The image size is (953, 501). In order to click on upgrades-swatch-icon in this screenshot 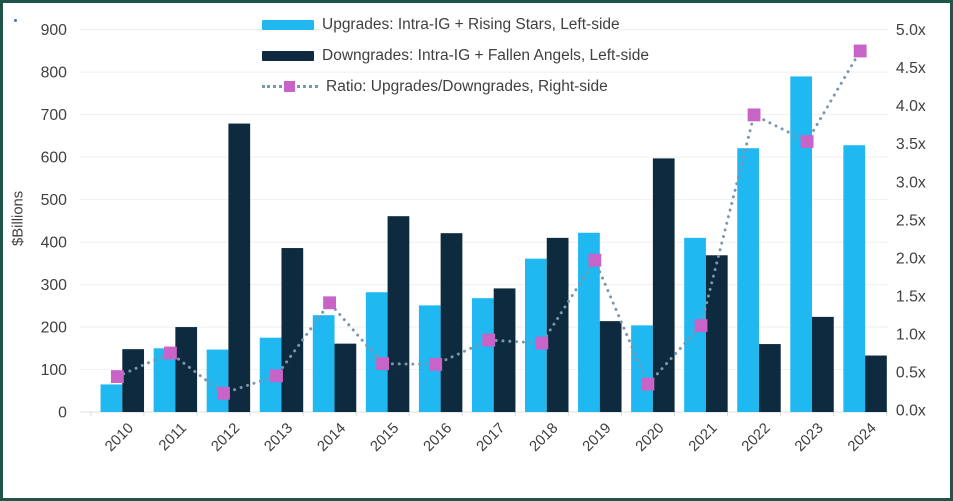, I will do `click(288, 24)`.